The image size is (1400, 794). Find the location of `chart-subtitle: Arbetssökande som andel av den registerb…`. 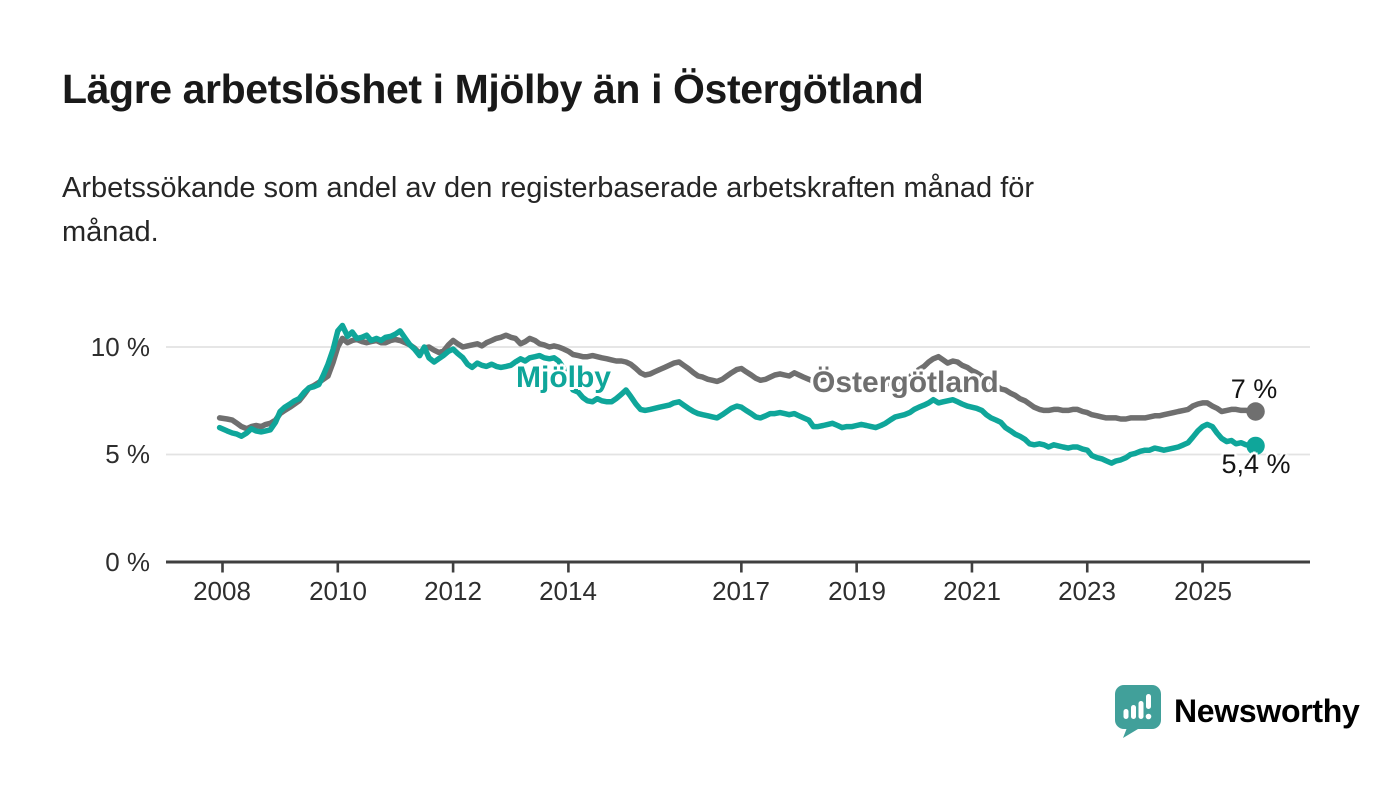

chart-subtitle: Arbetssökande som andel av den registerb… is located at coordinates (548, 210).